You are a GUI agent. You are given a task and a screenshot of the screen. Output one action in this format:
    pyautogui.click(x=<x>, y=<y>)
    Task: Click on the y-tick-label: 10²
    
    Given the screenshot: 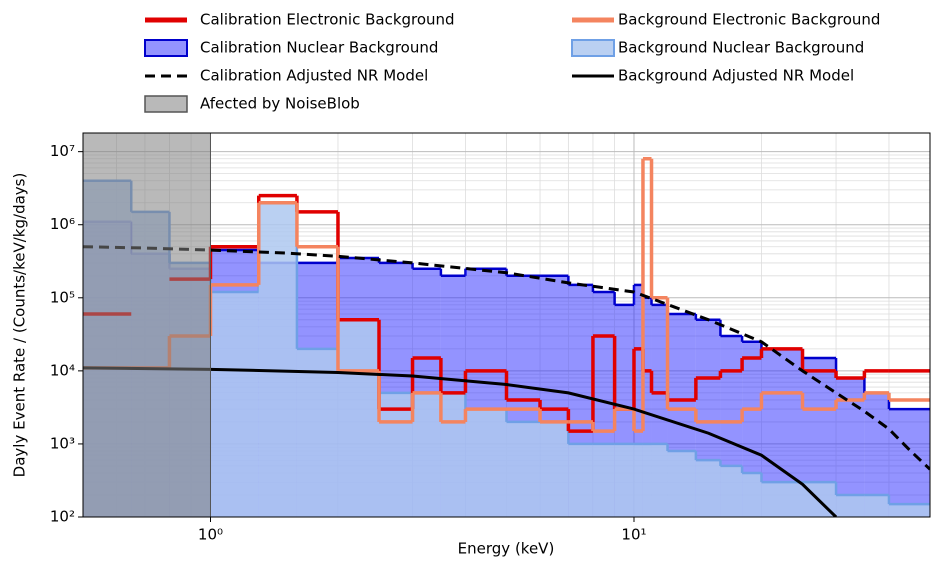 What is the action you would take?
    pyautogui.click(x=62, y=517)
    